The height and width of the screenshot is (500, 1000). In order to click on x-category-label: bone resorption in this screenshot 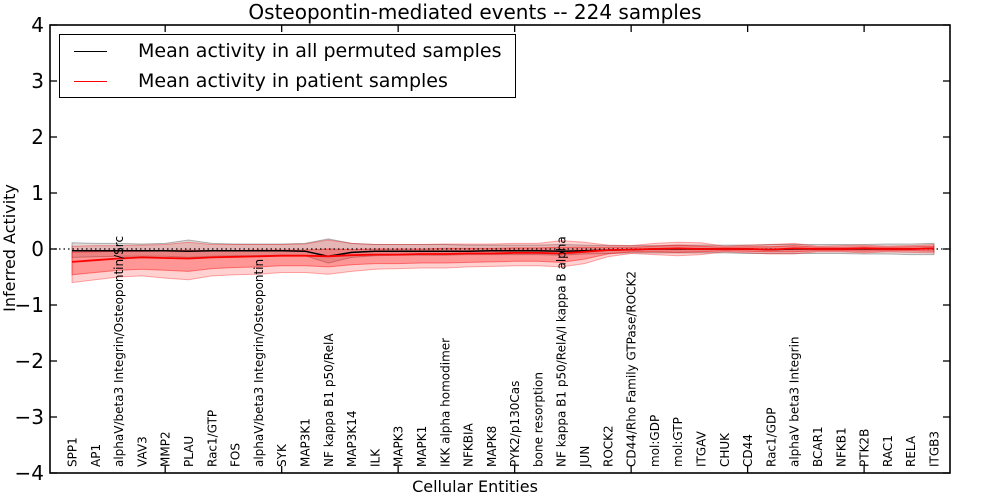, I will do `click(538, 419)`.